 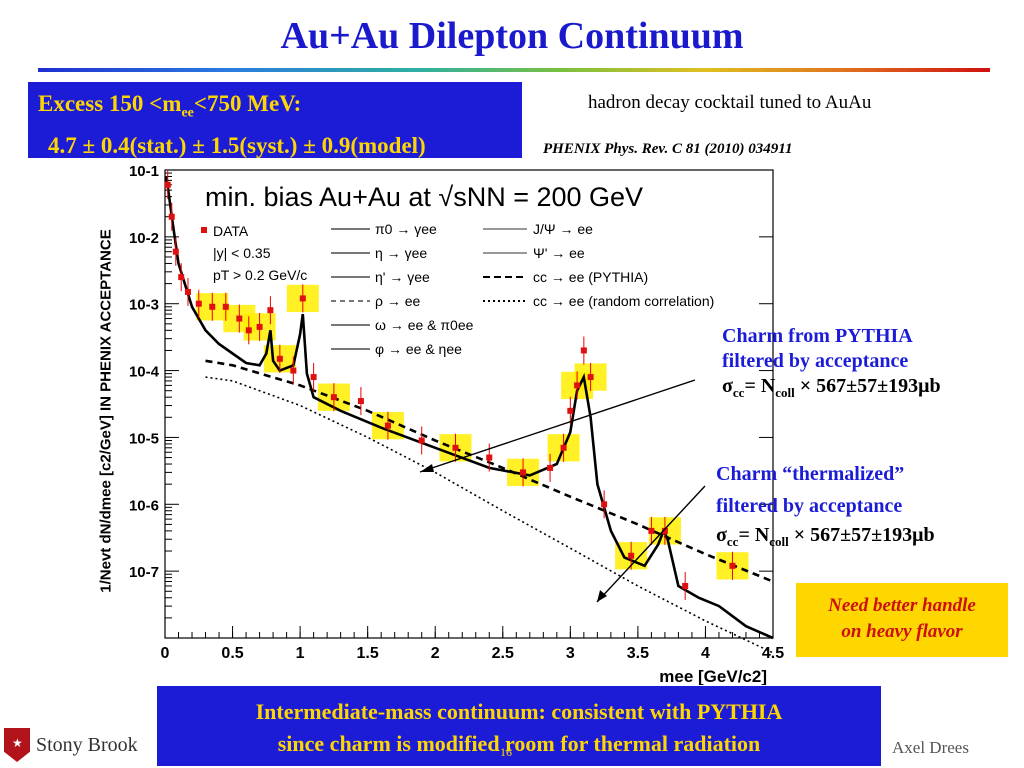 I want to click on logo-text: Stony Brook, so click(x=87, y=745).